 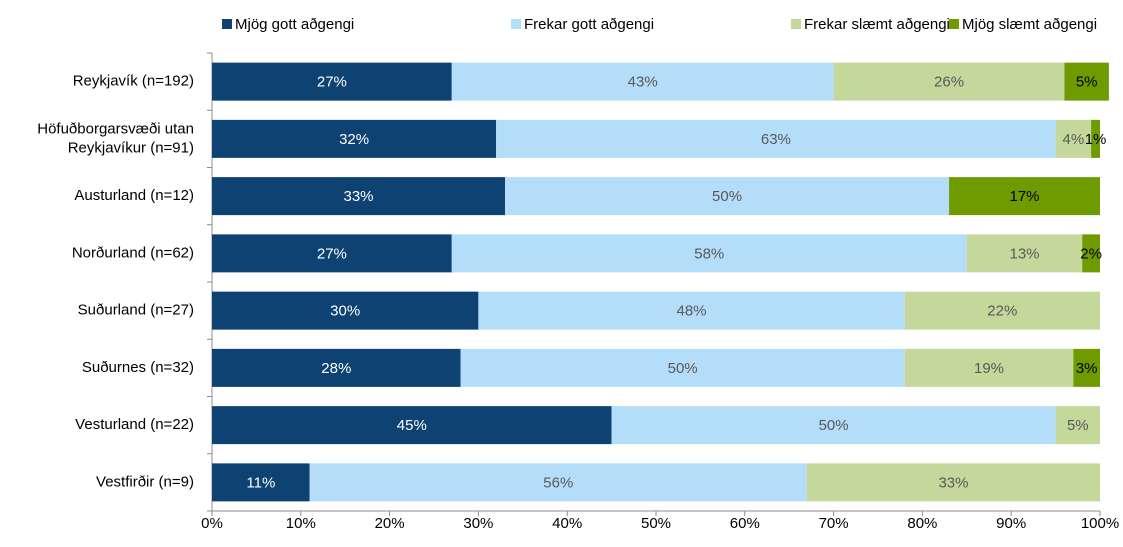 I want to click on data-label: 26%, so click(x=949, y=82).